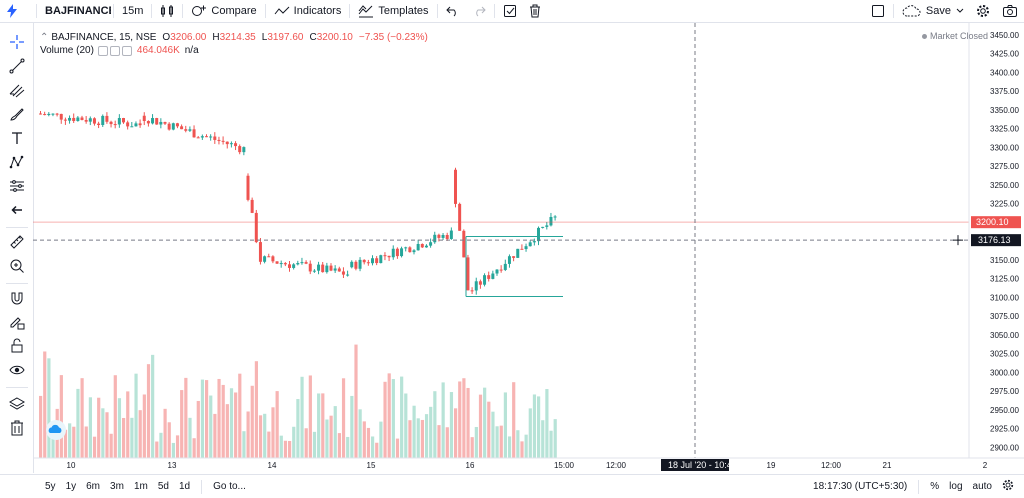 Image resolution: width=1024 pixels, height=498 pixels. What do you see at coordinates (1010, 486) in the screenshot?
I see `chart-settings-button` at bounding box center [1010, 486].